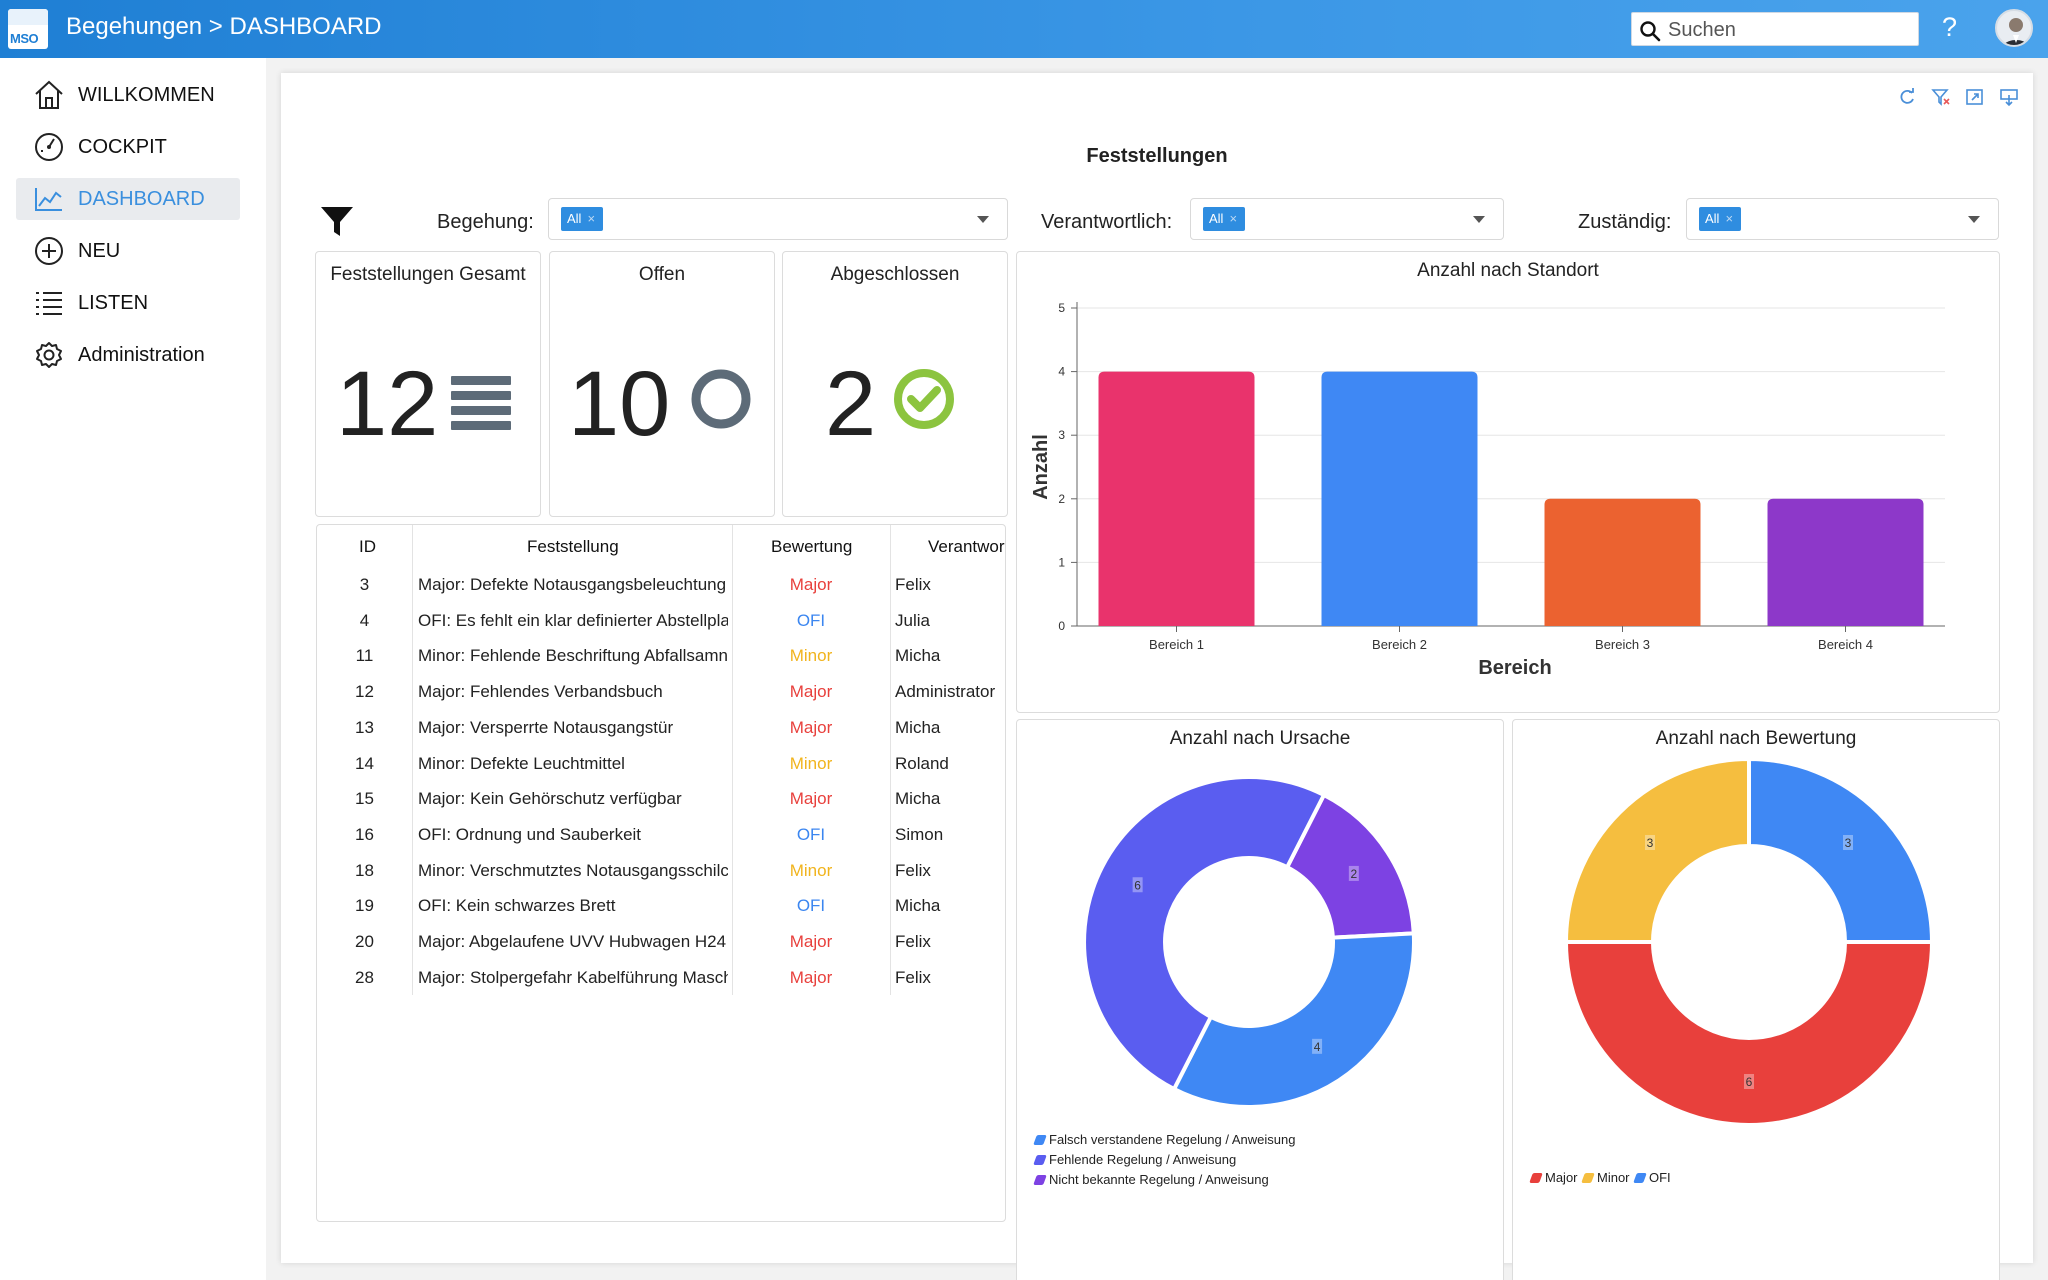 This screenshot has height=1280, width=2048. Describe the element at coordinates (485, 222) in the screenshot. I see `filter-label-begehung: Begehung:` at that location.